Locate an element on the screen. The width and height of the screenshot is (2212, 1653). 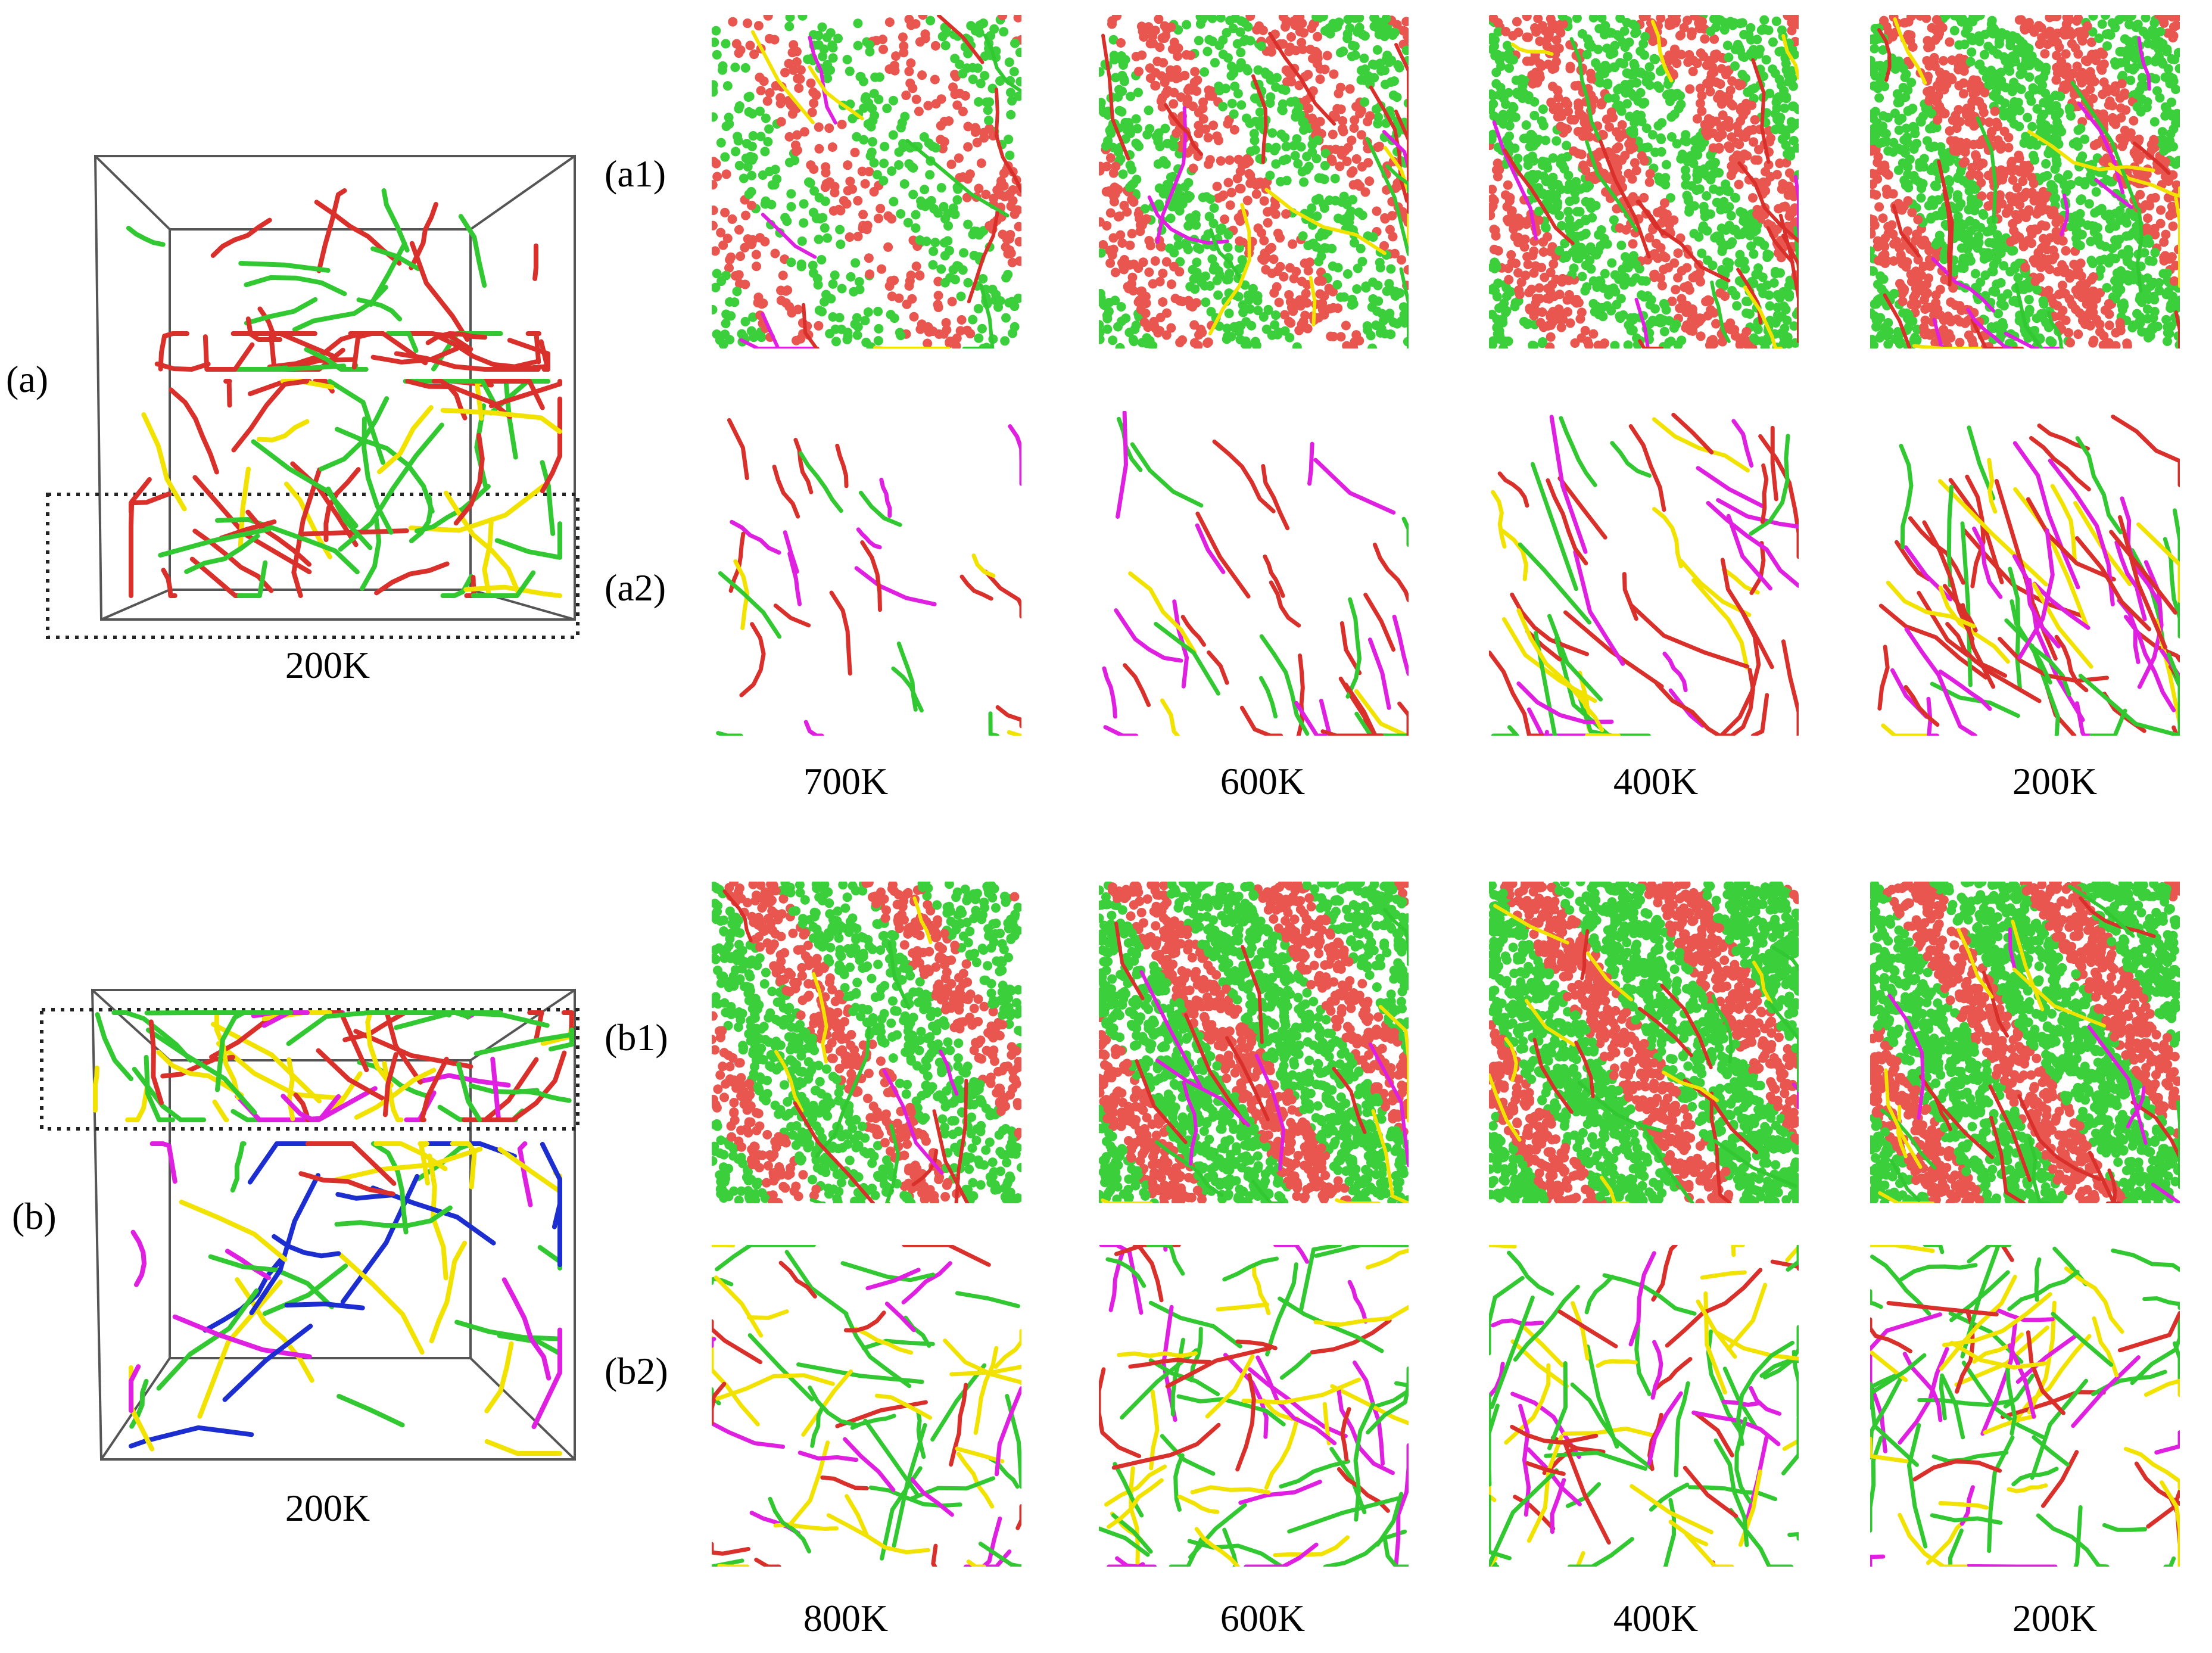
box-b-temp: 200K is located at coordinates (327, 1508).